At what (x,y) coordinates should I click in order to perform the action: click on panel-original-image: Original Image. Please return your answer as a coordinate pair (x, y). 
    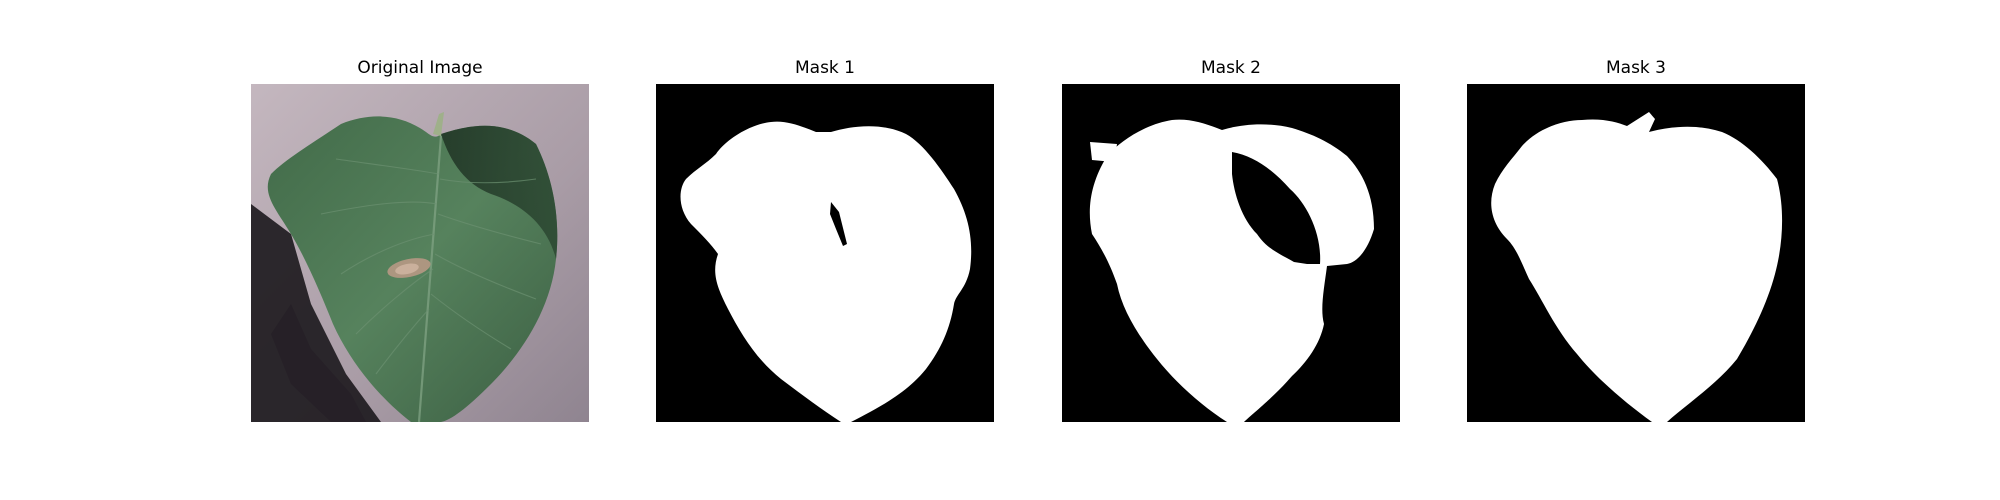
    Looking at the image, I should click on (420, 239).